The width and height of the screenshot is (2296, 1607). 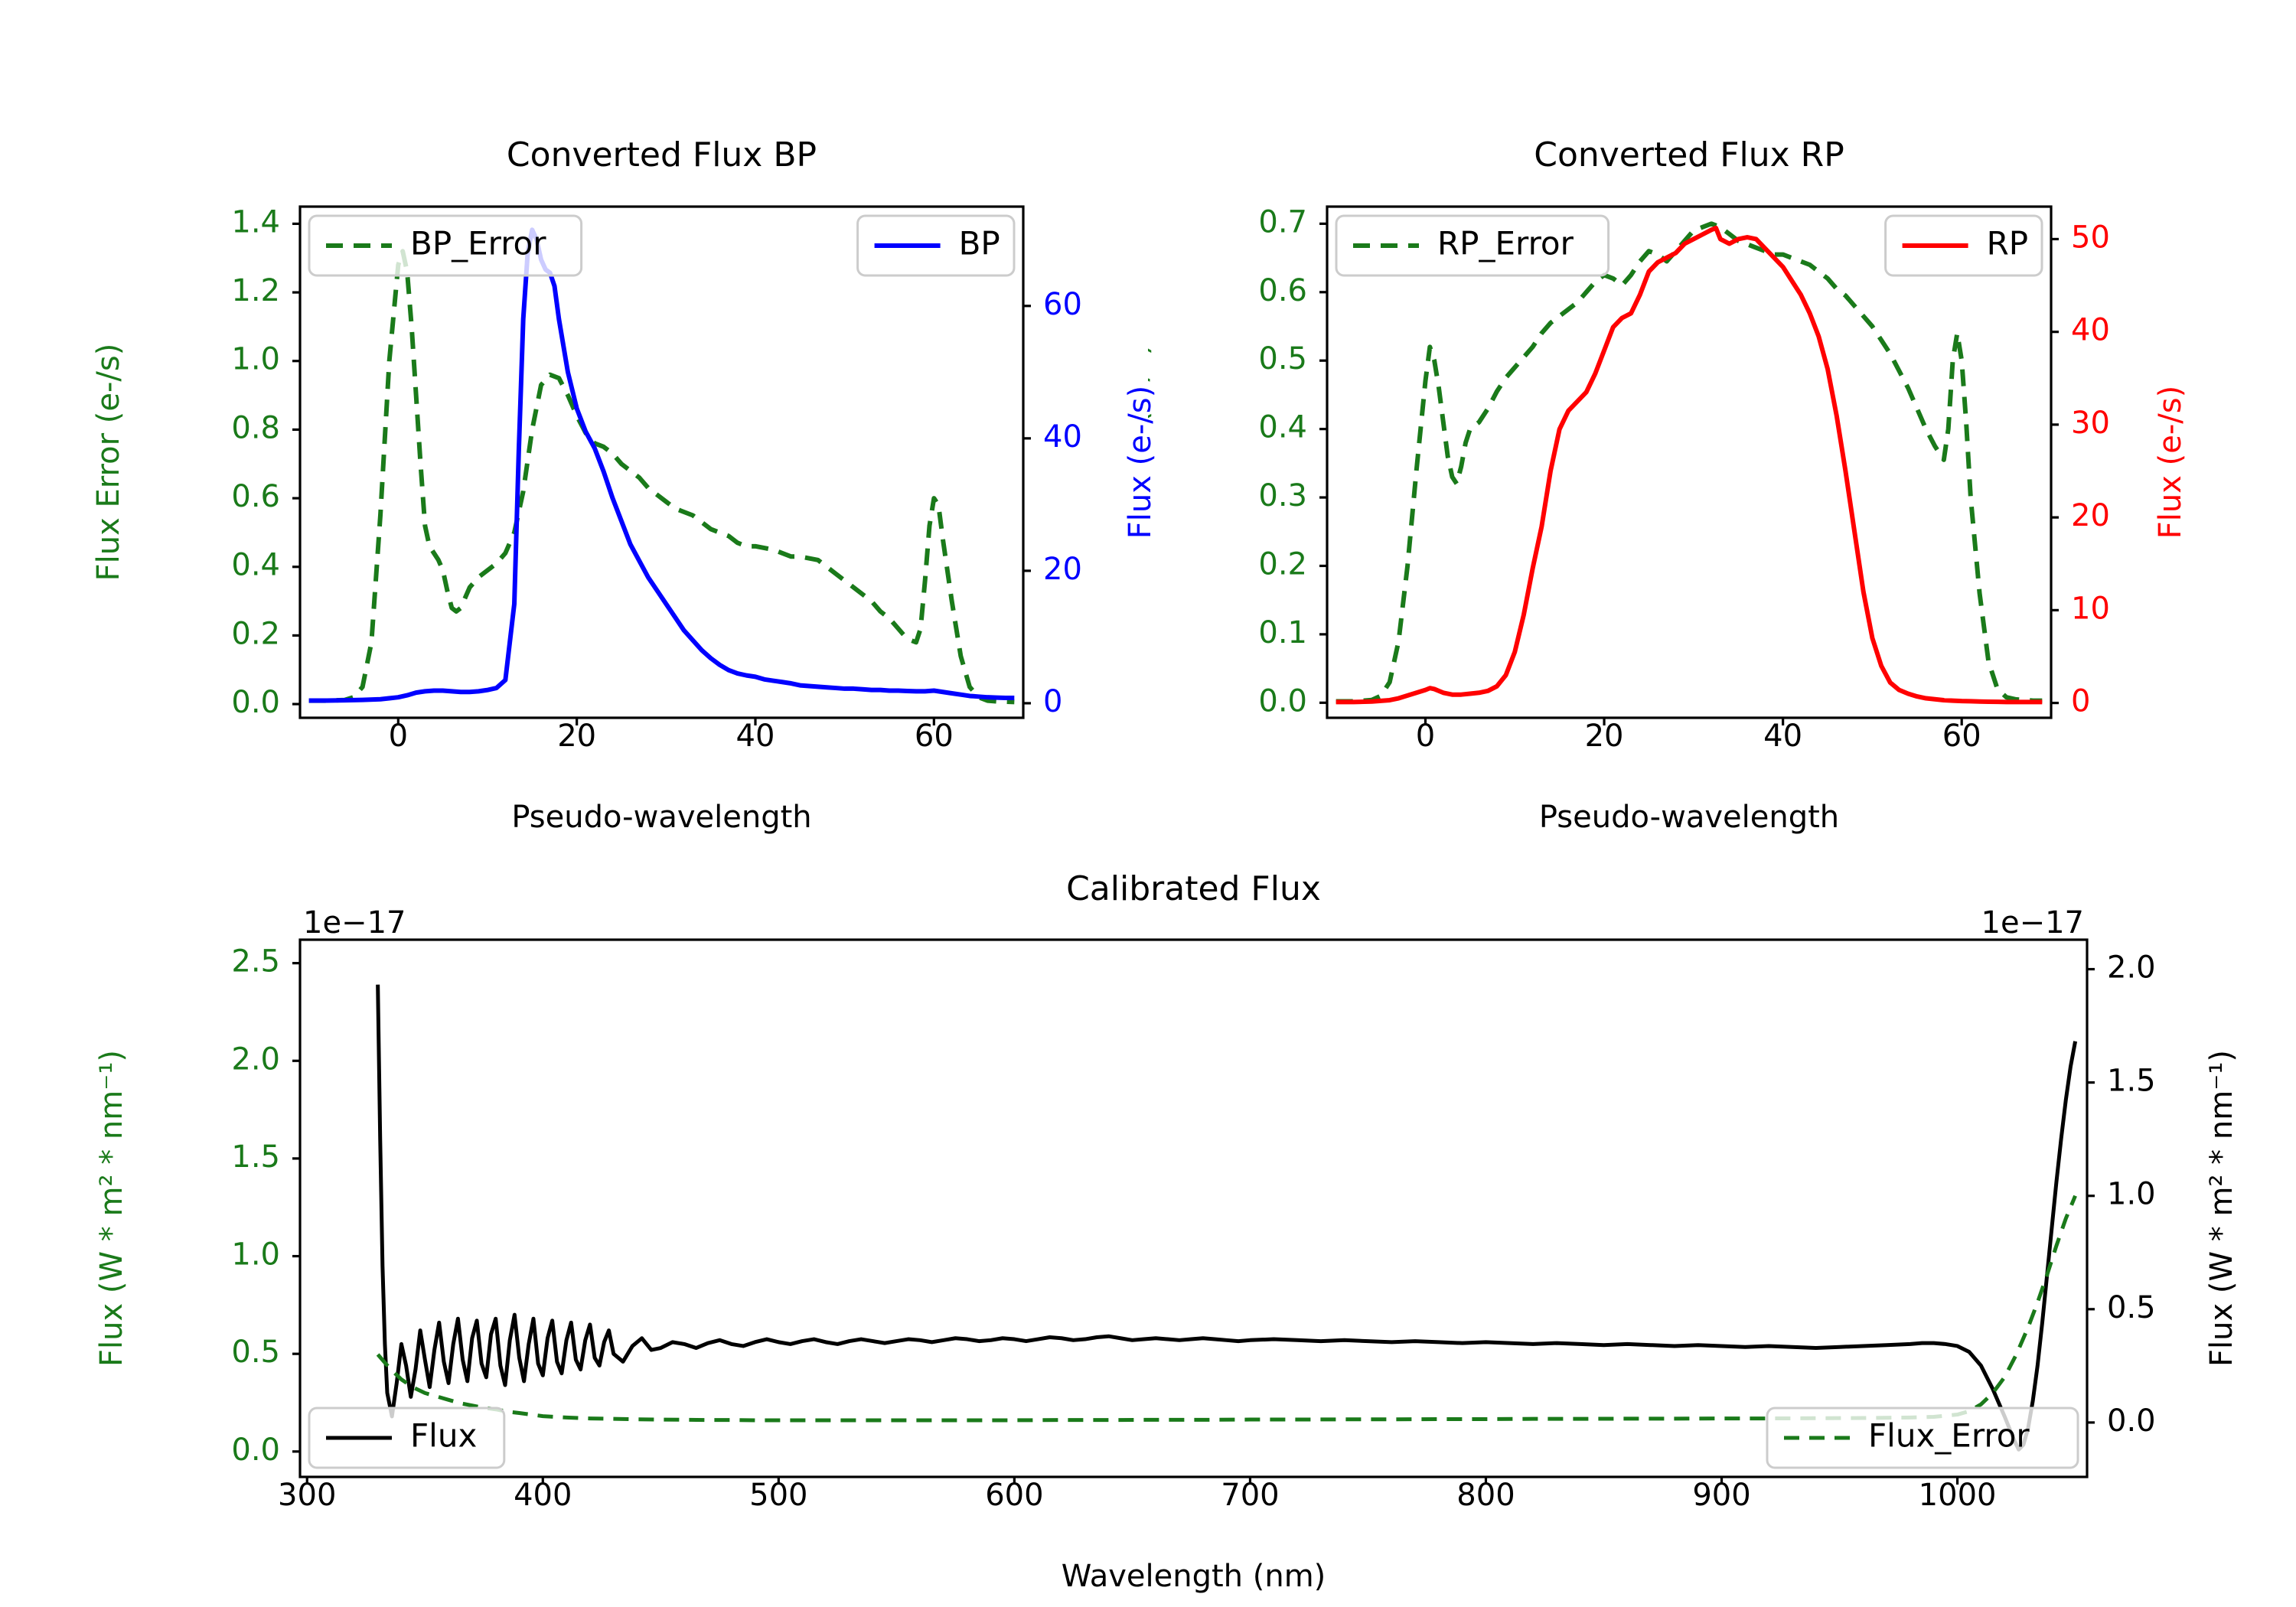 I want to click on series-line-flux_error, so click(x=1226, y=1309).